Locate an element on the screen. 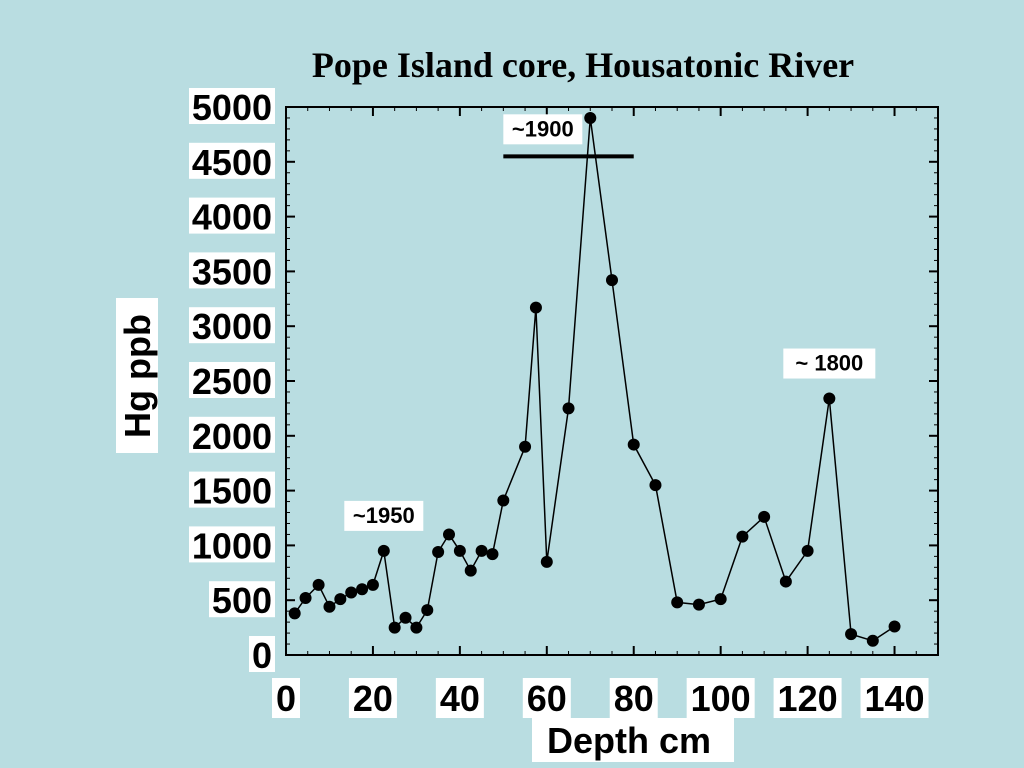  x-axis-label-group: Depth cm is located at coordinates (633, 740).